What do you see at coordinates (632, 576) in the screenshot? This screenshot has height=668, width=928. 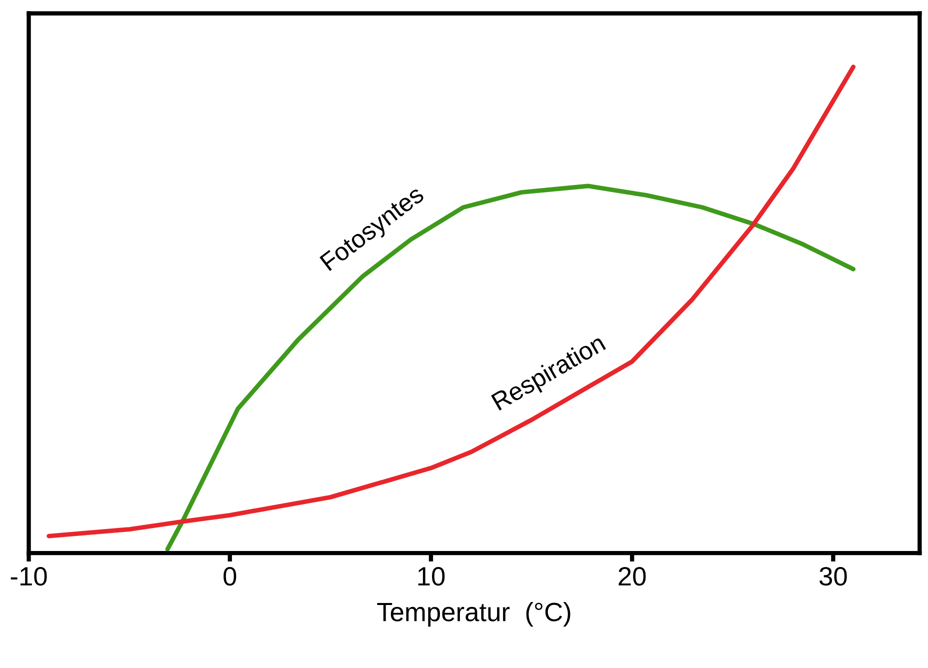 I see `x-tick-label: 20` at bounding box center [632, 576].